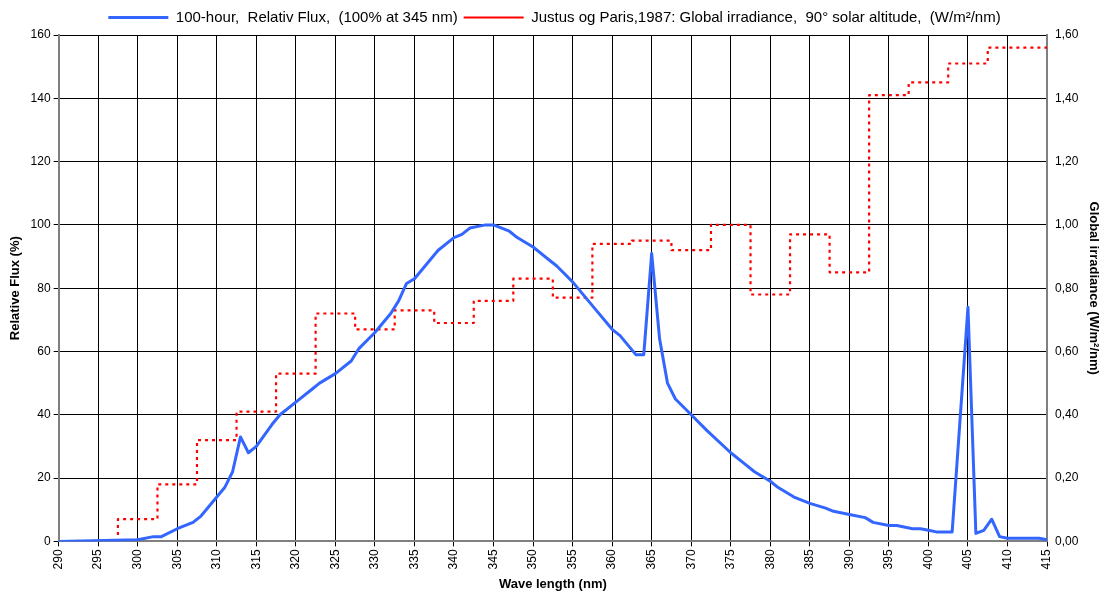  I want to click on x-tick-label: 340, so click(453, 559).